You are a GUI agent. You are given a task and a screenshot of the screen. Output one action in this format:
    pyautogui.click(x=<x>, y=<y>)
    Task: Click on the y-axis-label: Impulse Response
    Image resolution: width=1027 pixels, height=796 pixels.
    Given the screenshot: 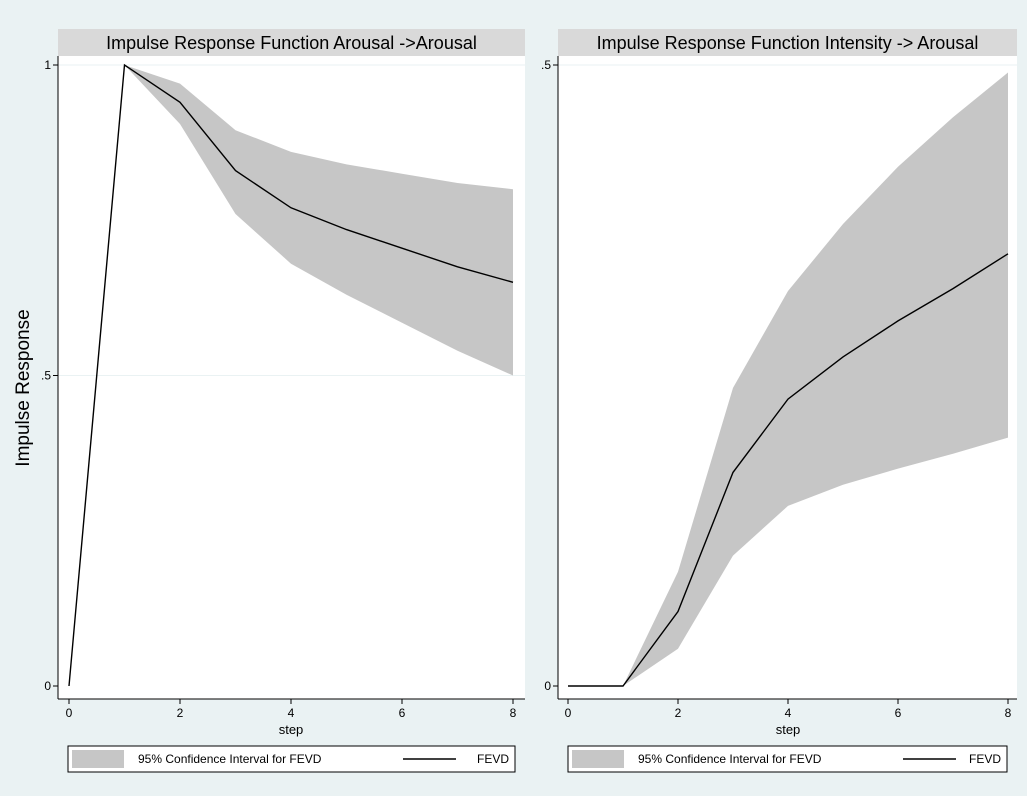 What is the action you would take?
    pyautogui.click(x=23, y=387)
    